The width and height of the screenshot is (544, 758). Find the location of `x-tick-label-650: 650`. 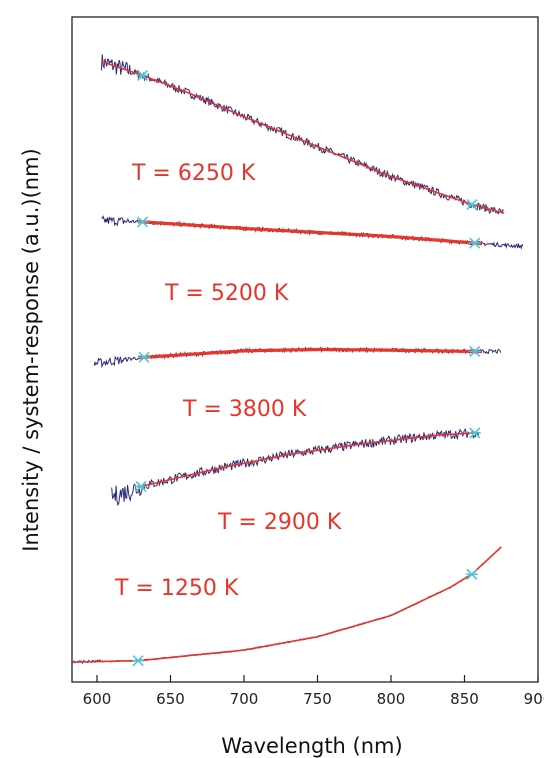

x-tick-label-650: 650 is located at coordinates (170, 699).